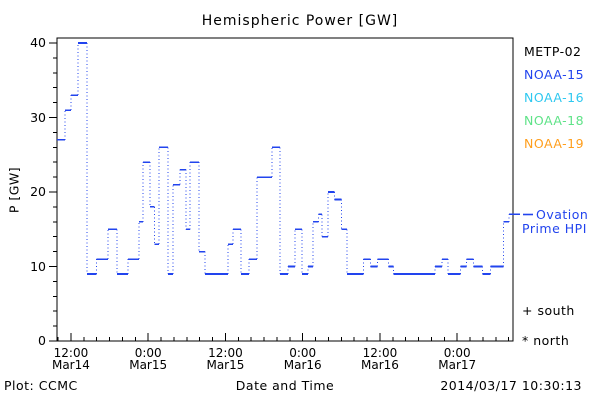 Image resolution: width=600 pixels, height=400 pixels. What do you see at coordinates (38, 117) in the screenshot?
I see `y-tick-label: 30` at bounding box center [38, 117].